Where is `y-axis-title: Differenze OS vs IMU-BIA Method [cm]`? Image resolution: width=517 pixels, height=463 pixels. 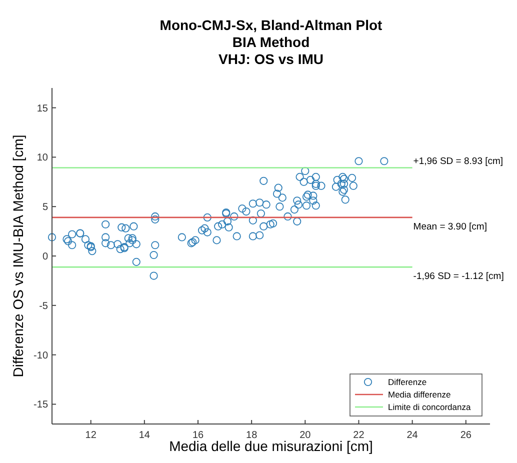
y-axis-title: Differenze OS vs IMU-BIA Method [cm] is located at coordinates (18, 256).